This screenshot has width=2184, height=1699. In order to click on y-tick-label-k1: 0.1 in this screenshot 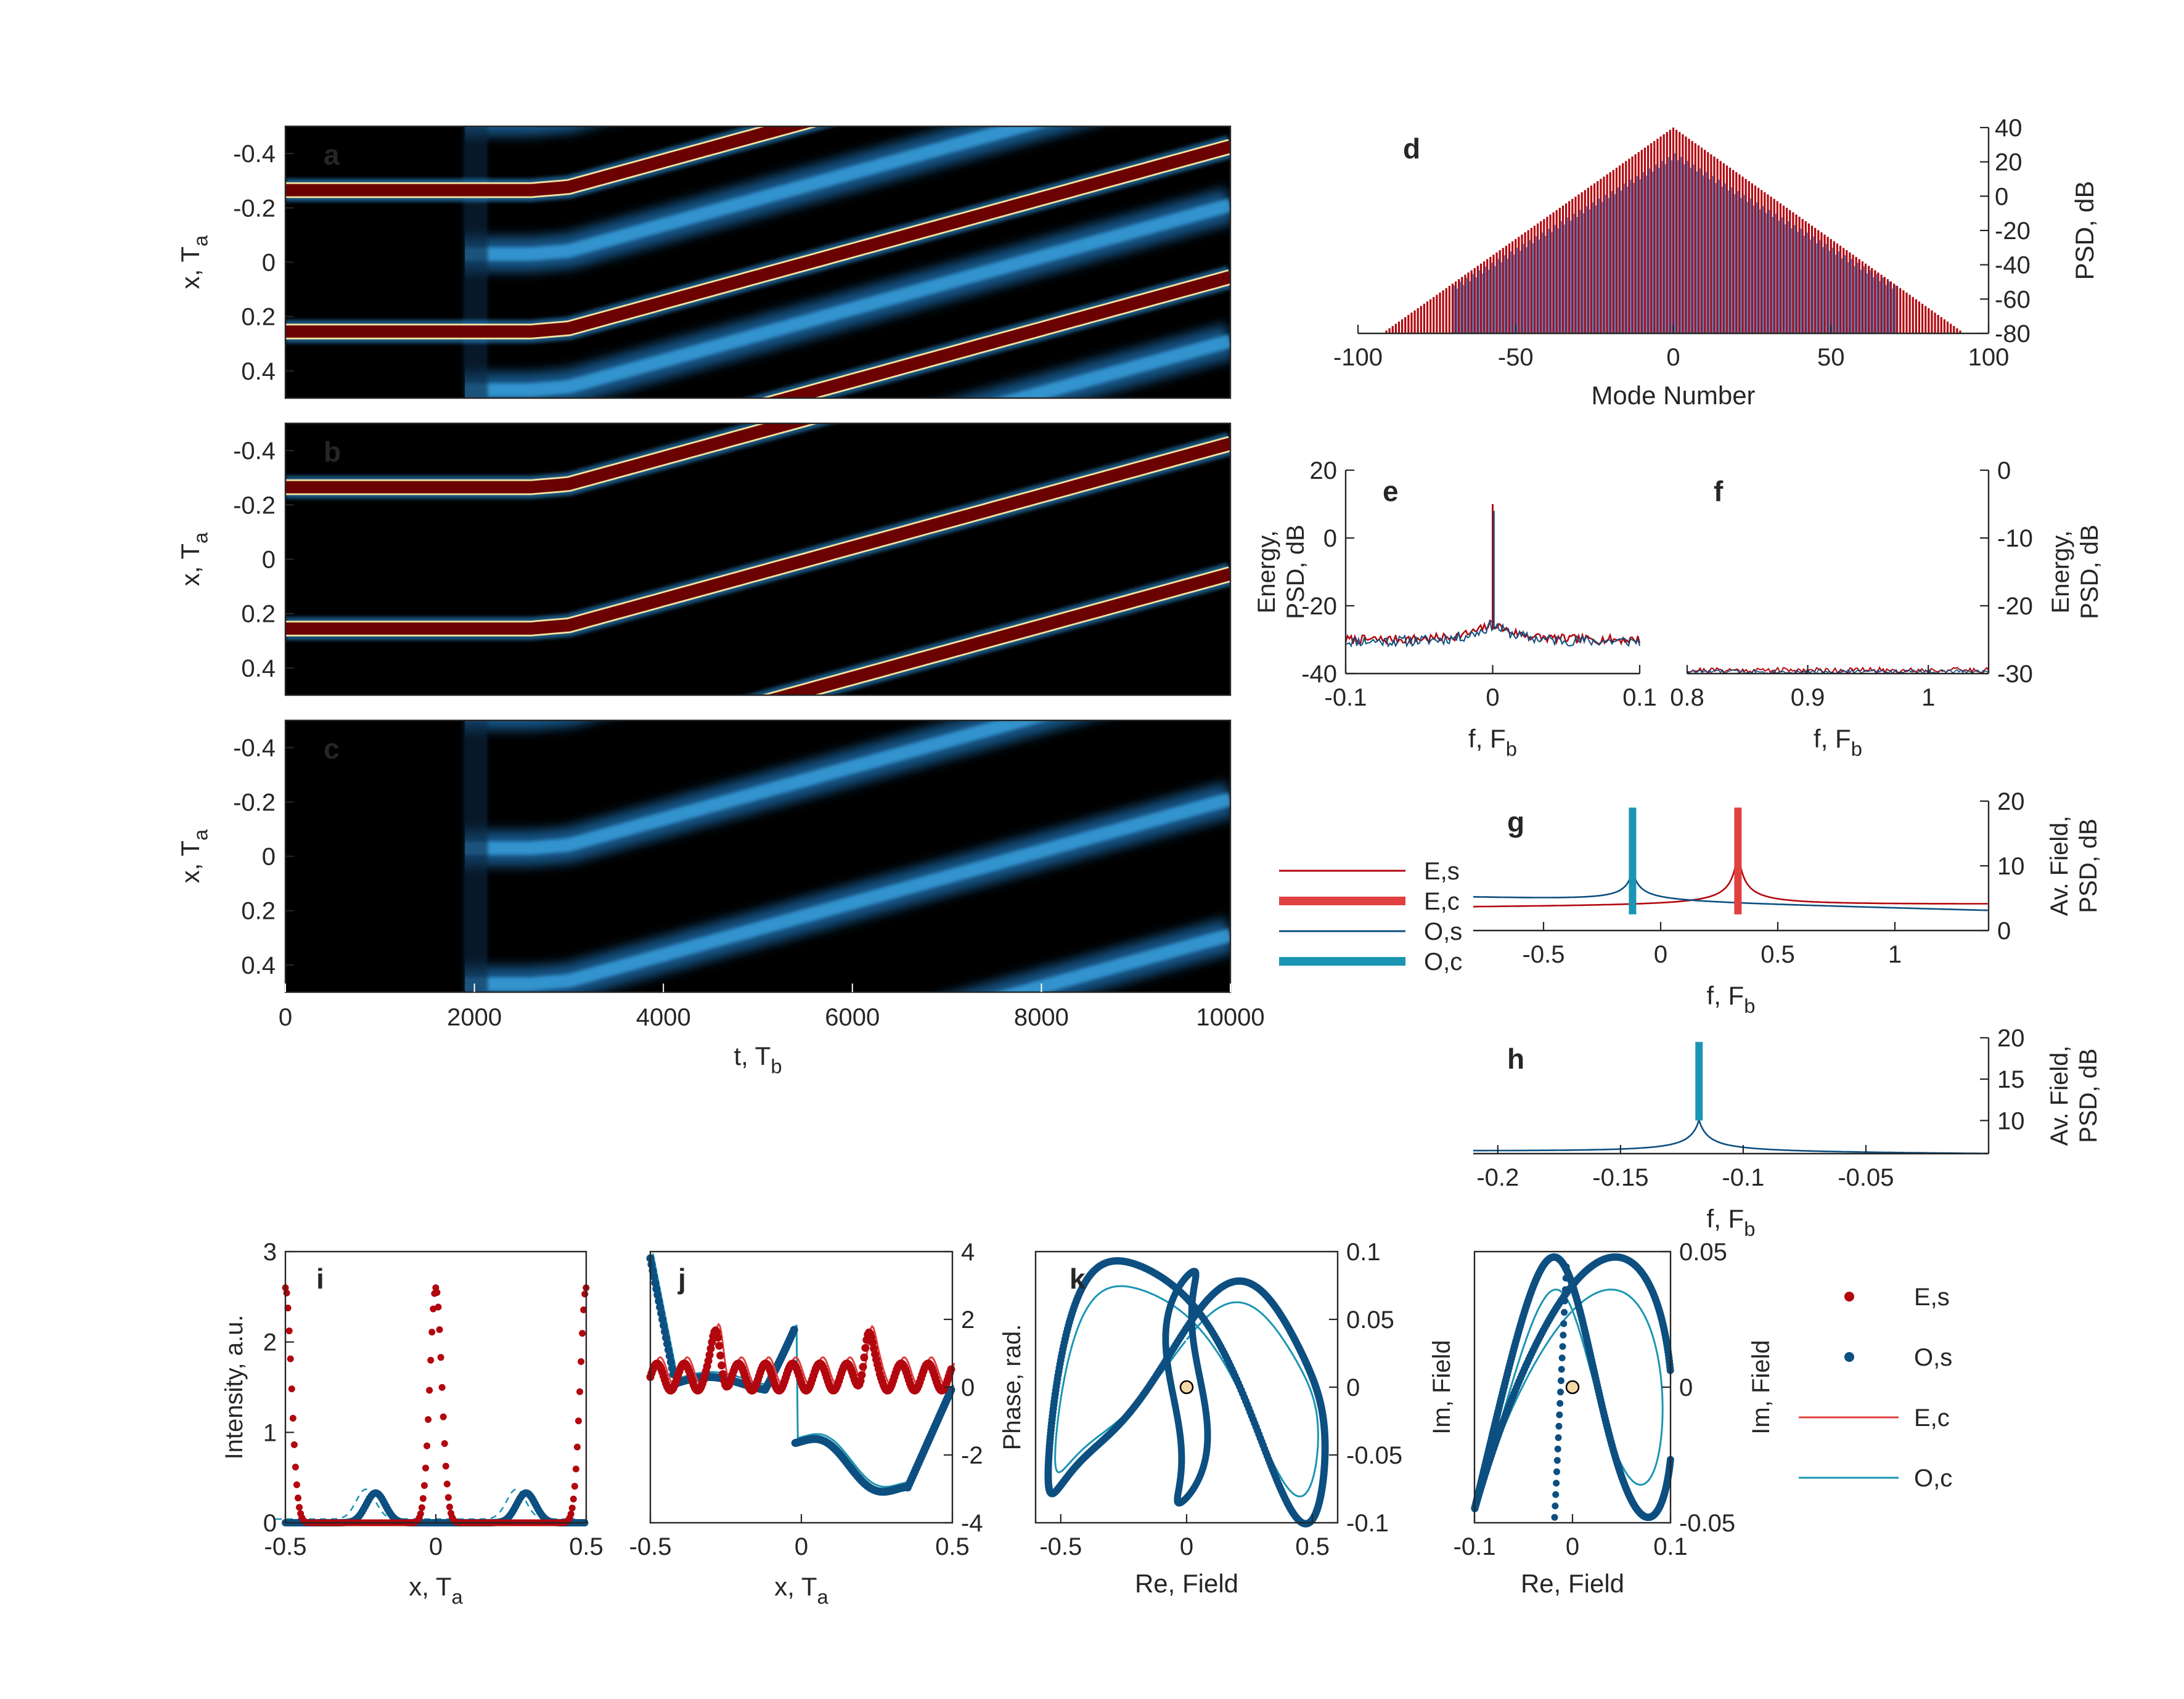, I will do `click(1363, 1253)`.